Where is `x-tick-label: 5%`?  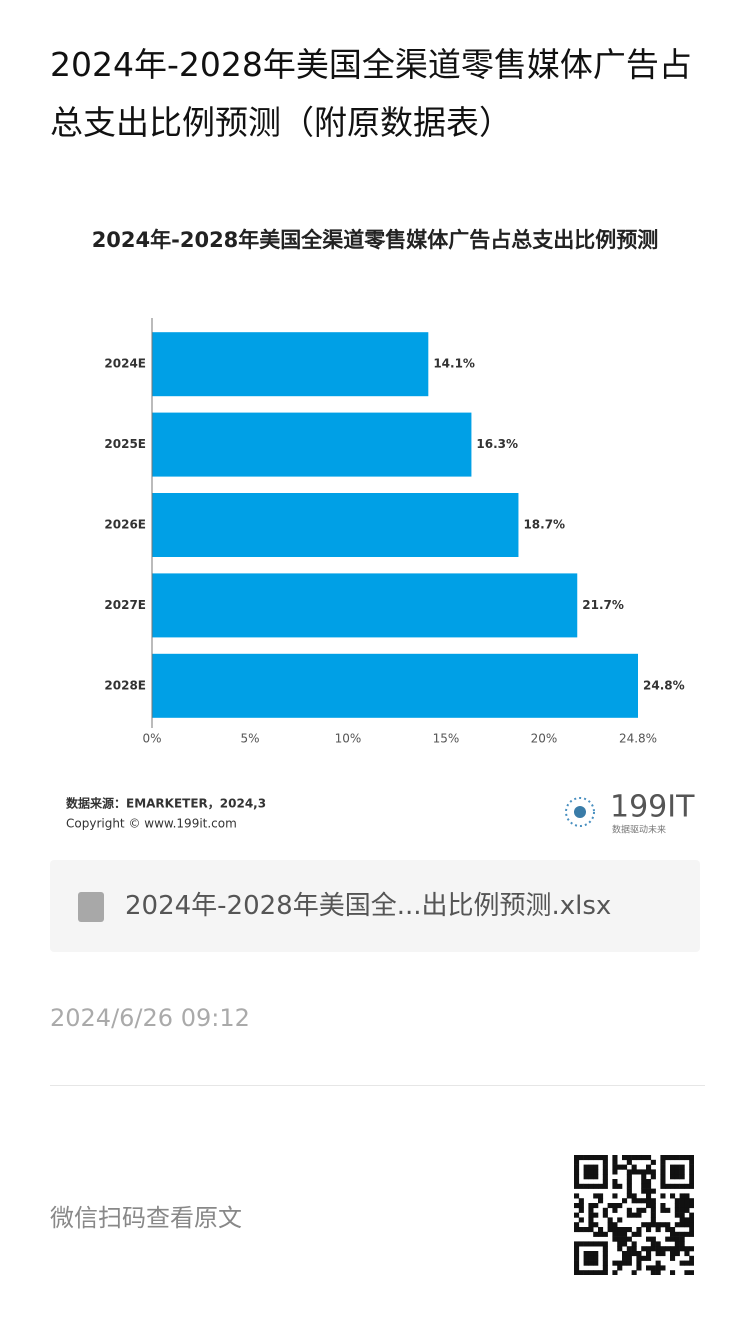
x-tick-label: 5% is located at coordinates (249, 739).